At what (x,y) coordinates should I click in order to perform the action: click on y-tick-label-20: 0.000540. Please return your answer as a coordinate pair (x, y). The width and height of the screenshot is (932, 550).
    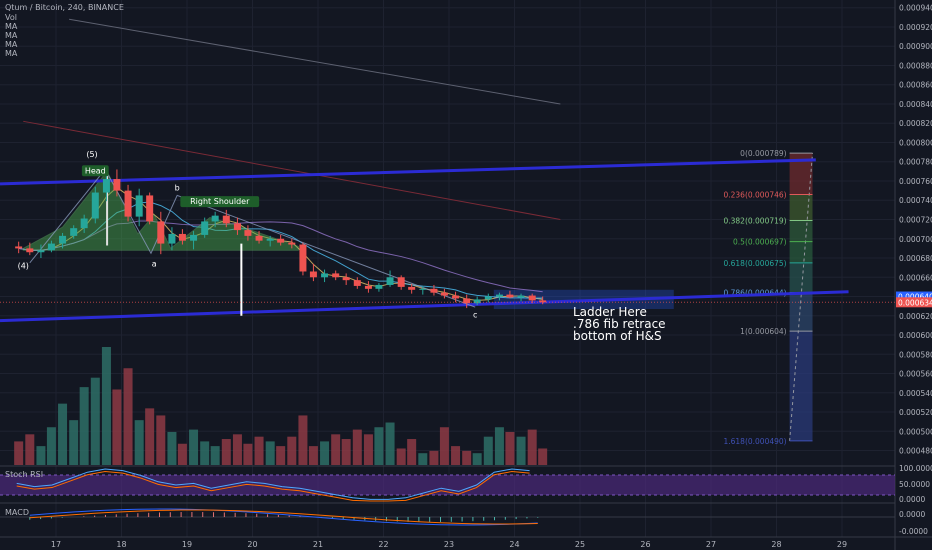
    Looking at the image, I should click on (915, 393).